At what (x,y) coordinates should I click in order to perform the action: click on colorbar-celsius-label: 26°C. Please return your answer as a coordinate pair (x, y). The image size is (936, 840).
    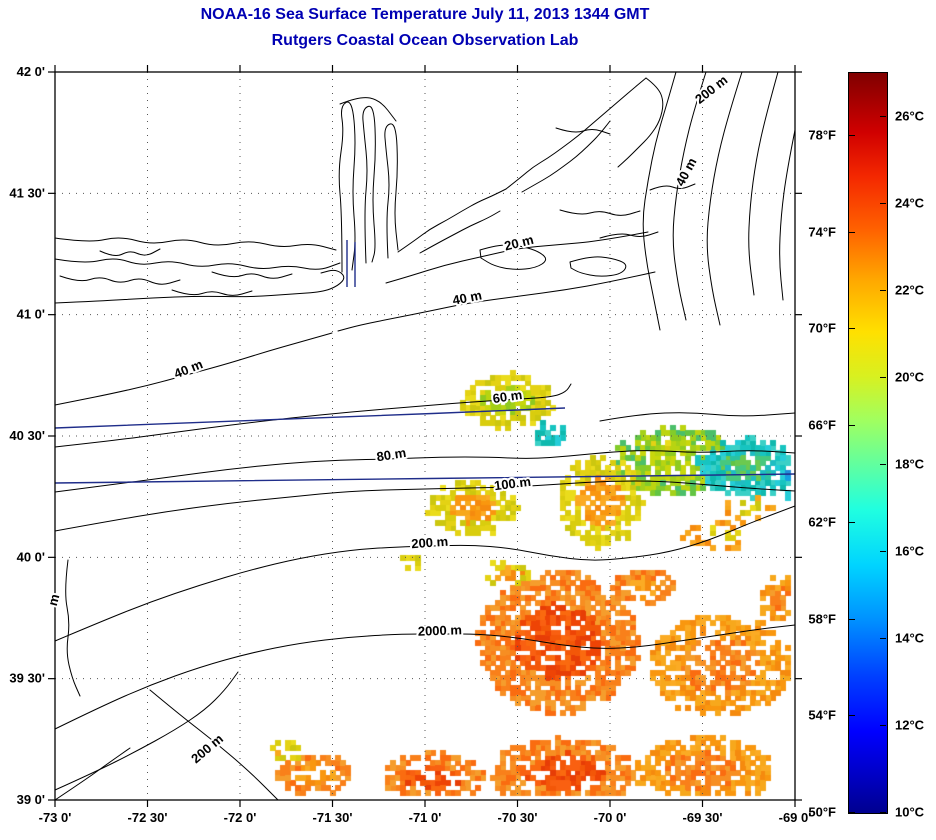
    Looking at the image, I should click on (910, 116).